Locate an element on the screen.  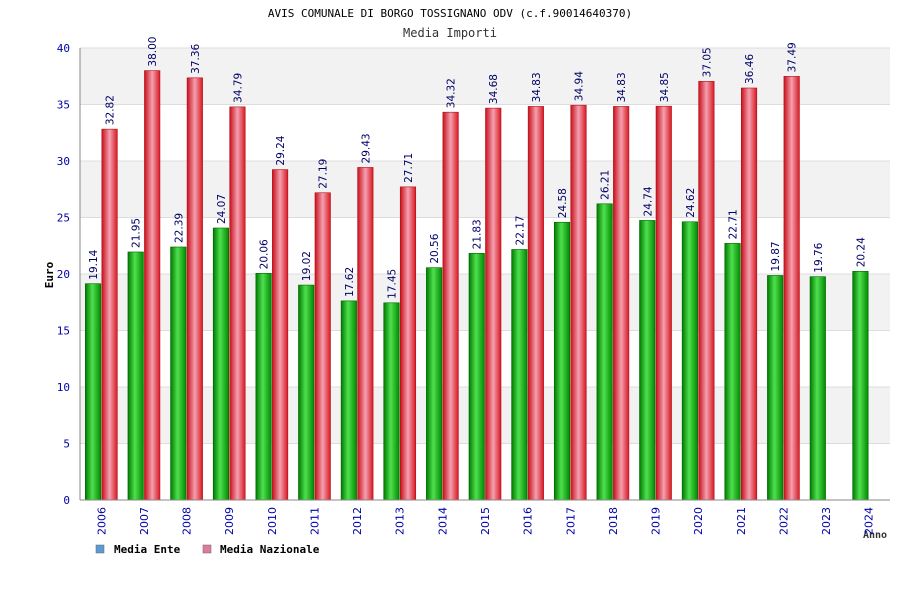
x-tick-label-2007: 2007 is located at coordinates (144, 521).